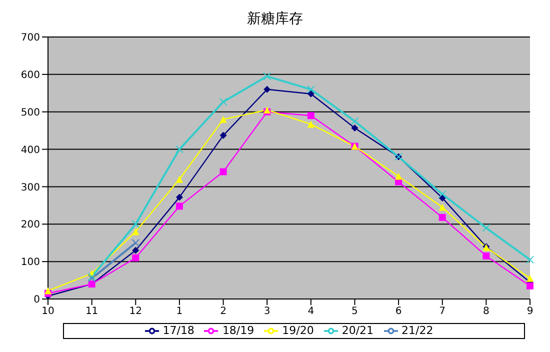 Image resolution: width=550 pixels, height=352 pixels. What do you see at coordinates (275, 19) in the screenshot?
I see `chart-title: 新糖库存` at bounding box center [275, 19].